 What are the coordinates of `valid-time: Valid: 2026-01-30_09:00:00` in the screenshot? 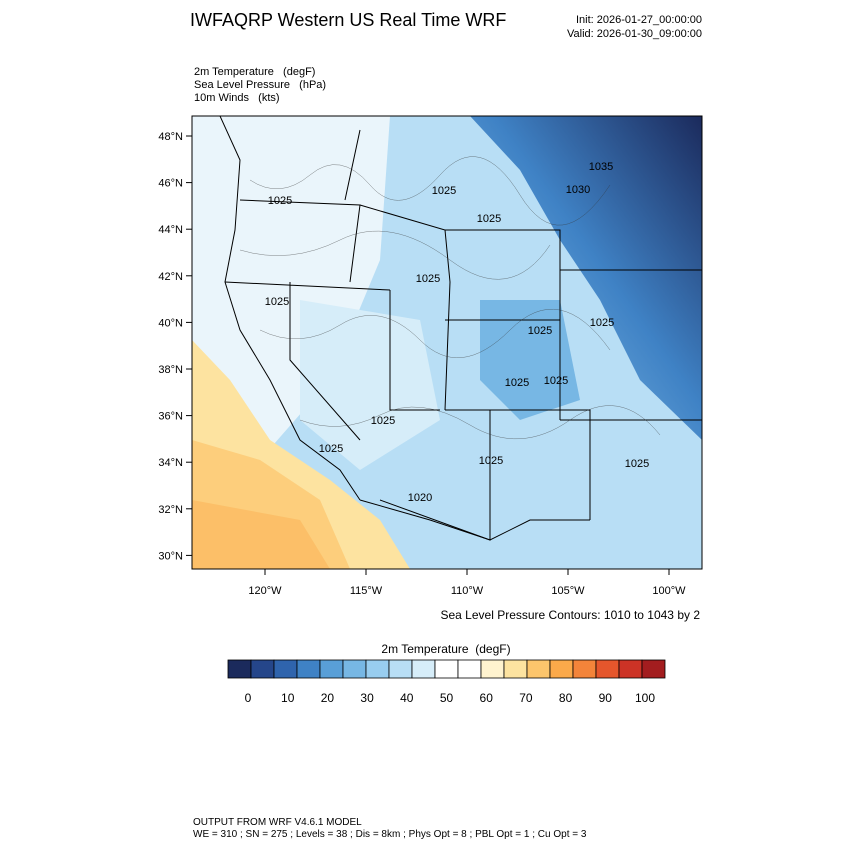 It's located at (634, 34).